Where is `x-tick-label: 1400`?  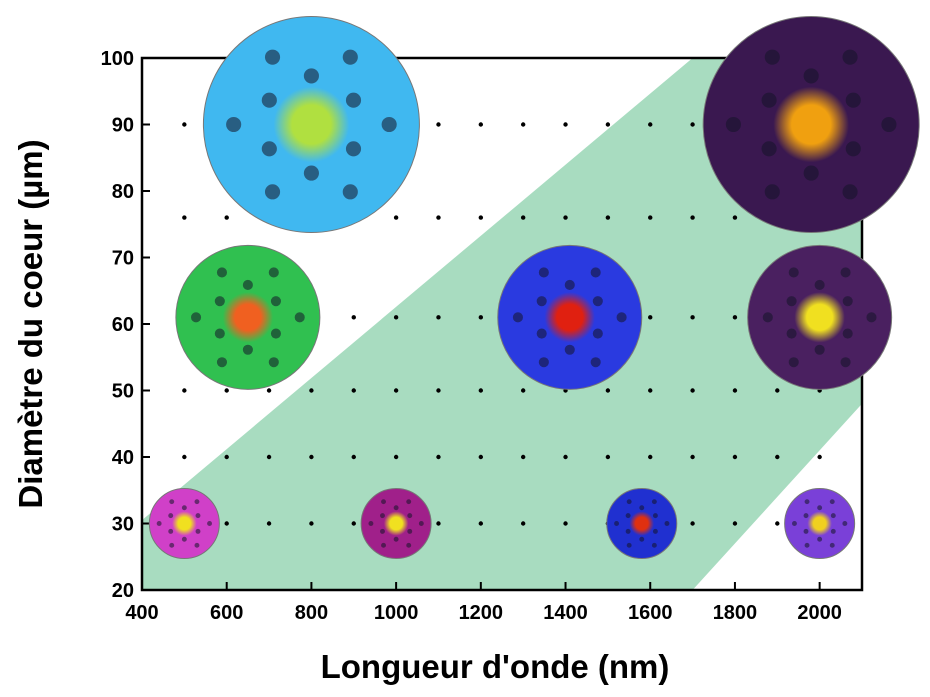 x-tick-label: 1400 is located at coordinates (565, 613).